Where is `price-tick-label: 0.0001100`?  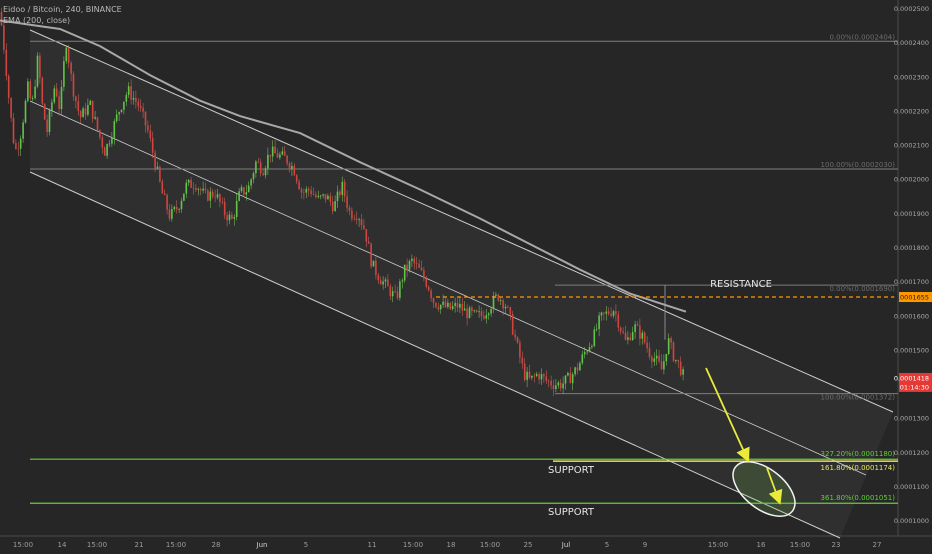 price-tick-label: 0.0001100 is located at coordinates (911, 487).